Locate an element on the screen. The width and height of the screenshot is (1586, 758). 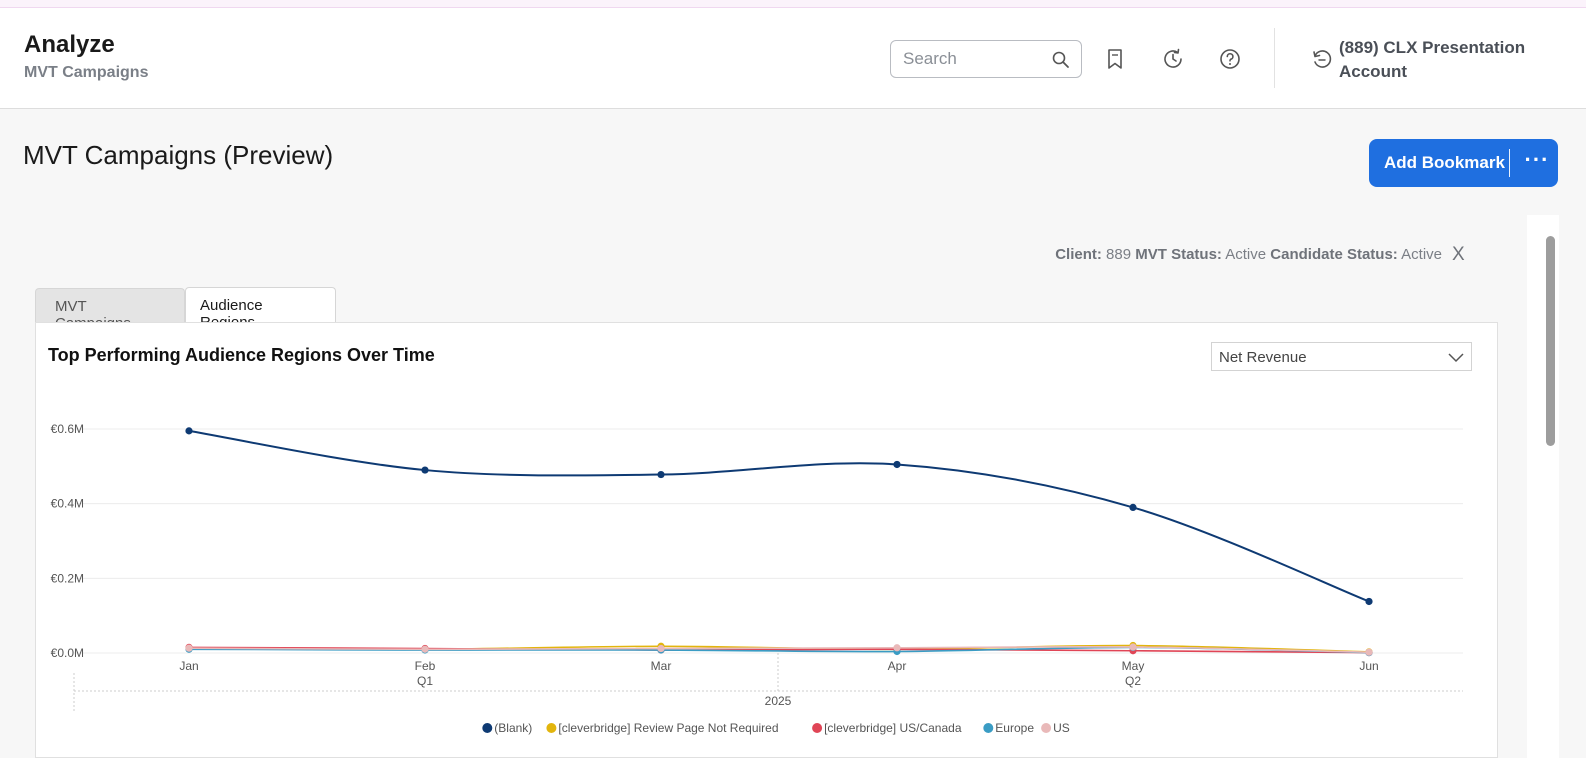
bookmark-icon is located at coordinates (1115, 59).